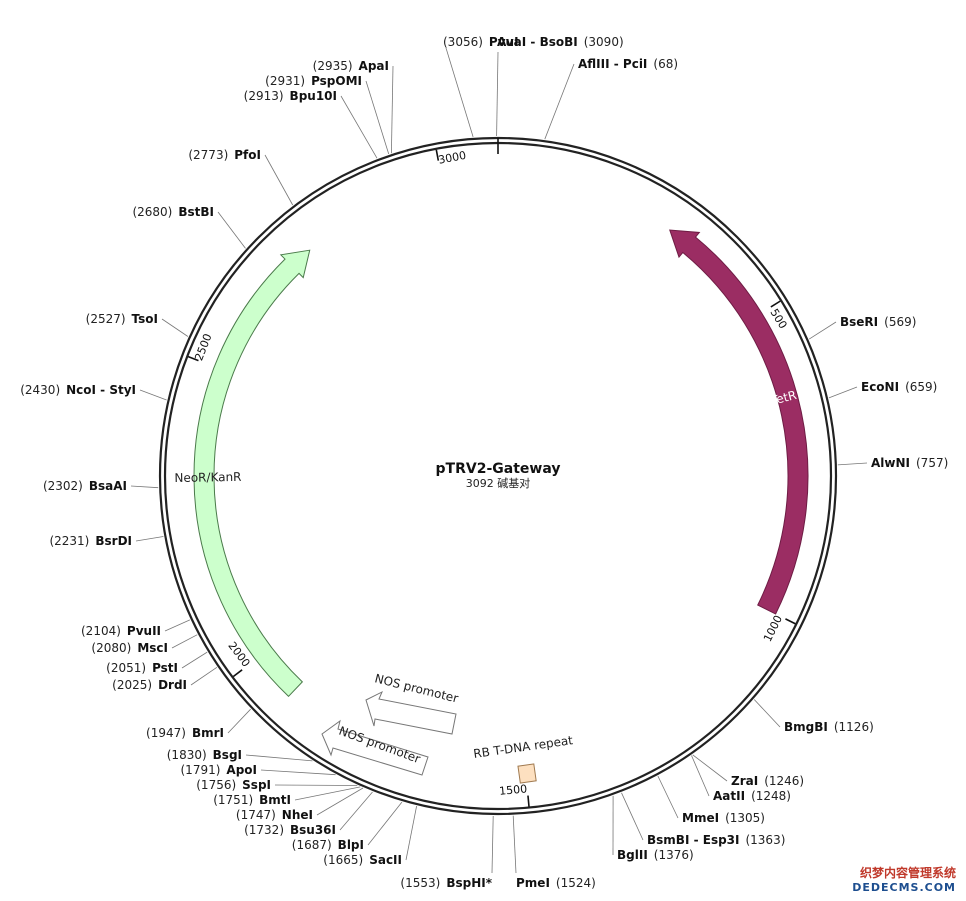 The height and width of the screenshot is (901, 966). Describe the element at coordinates (504, 42) in the screenshot. I see `enzyme-name-pvui: PvuI` at that location.